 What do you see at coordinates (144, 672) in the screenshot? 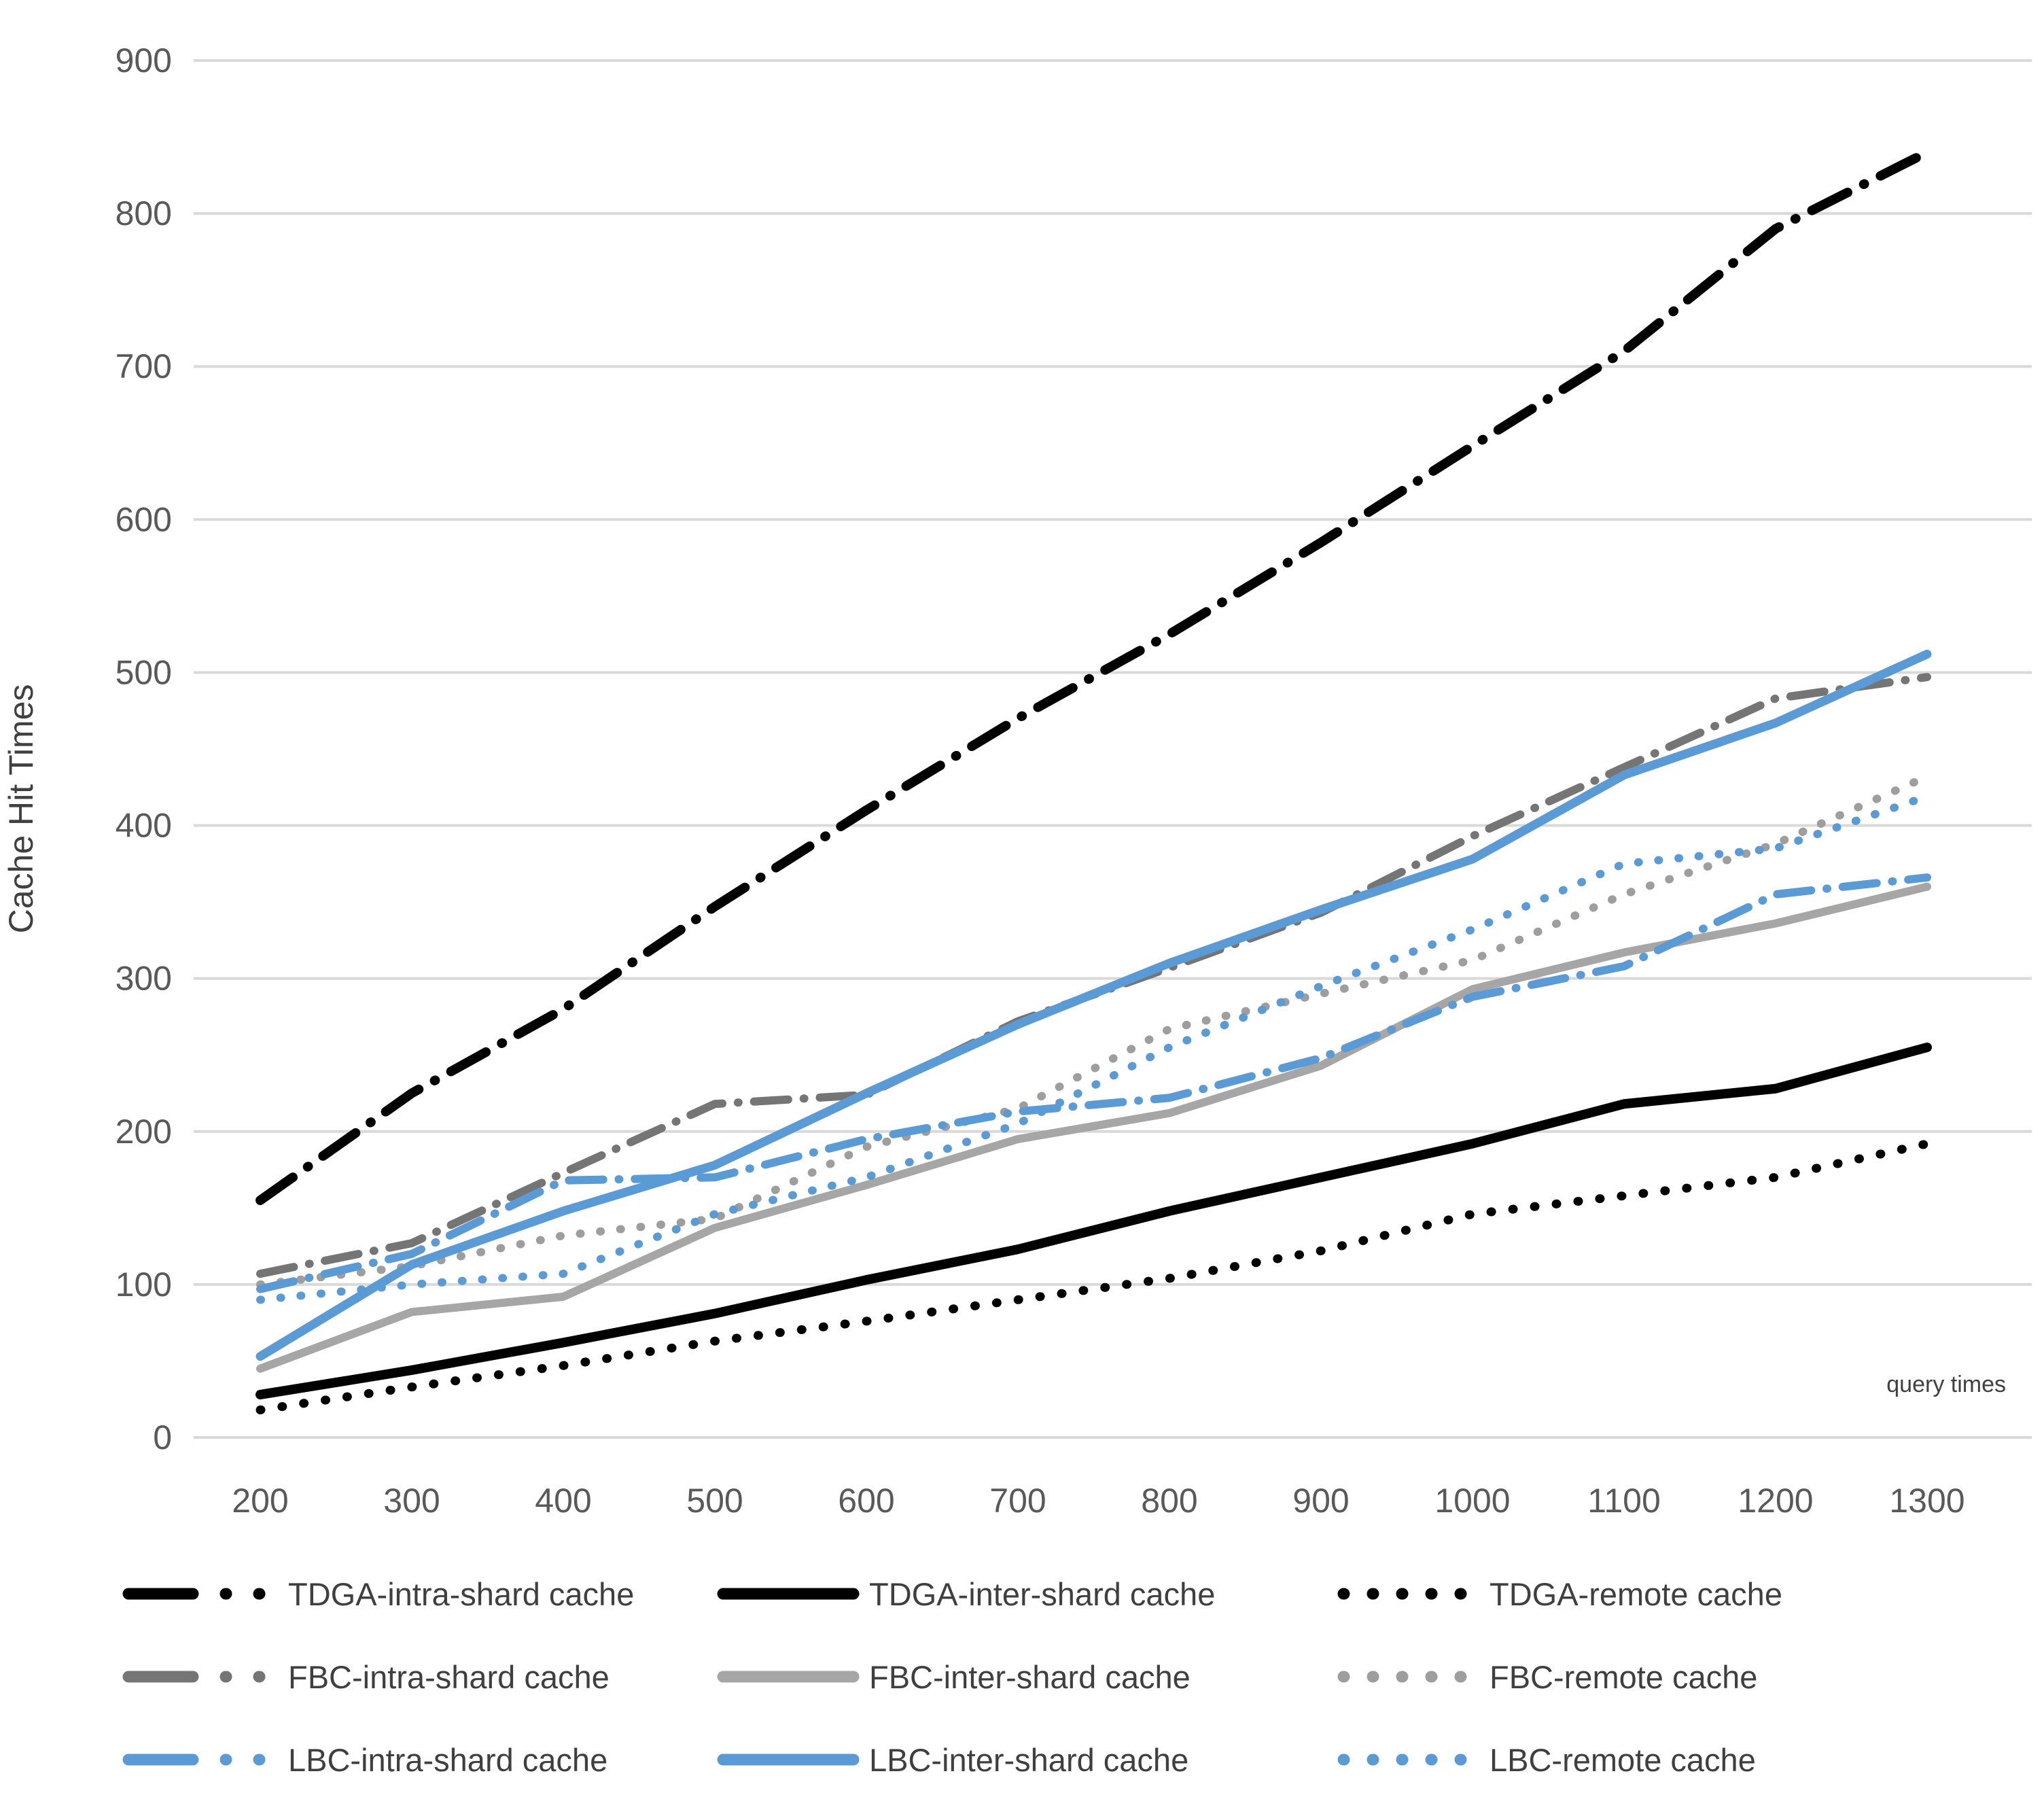
I see `y-tick-label: 500` at bounding box center [144, 672].